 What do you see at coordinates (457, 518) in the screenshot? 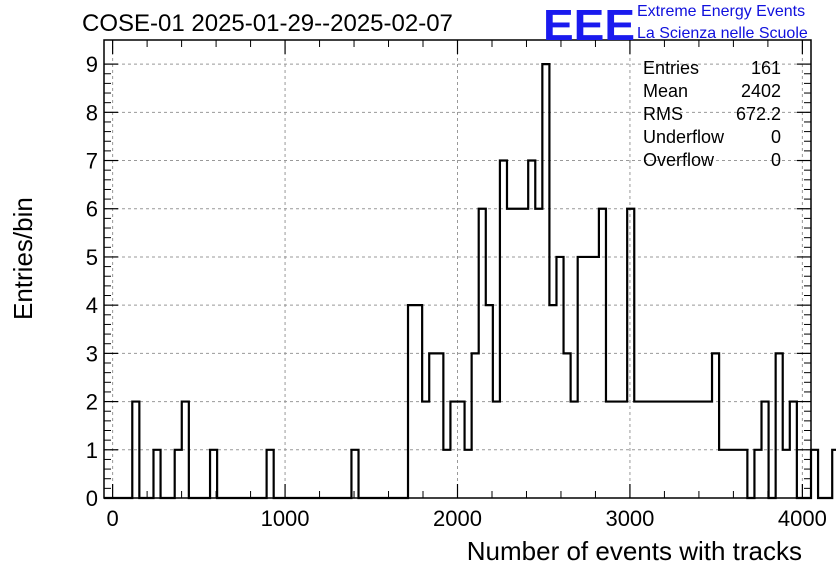
I see `x-tick-label: 2000` at bounding box center [457, 518].